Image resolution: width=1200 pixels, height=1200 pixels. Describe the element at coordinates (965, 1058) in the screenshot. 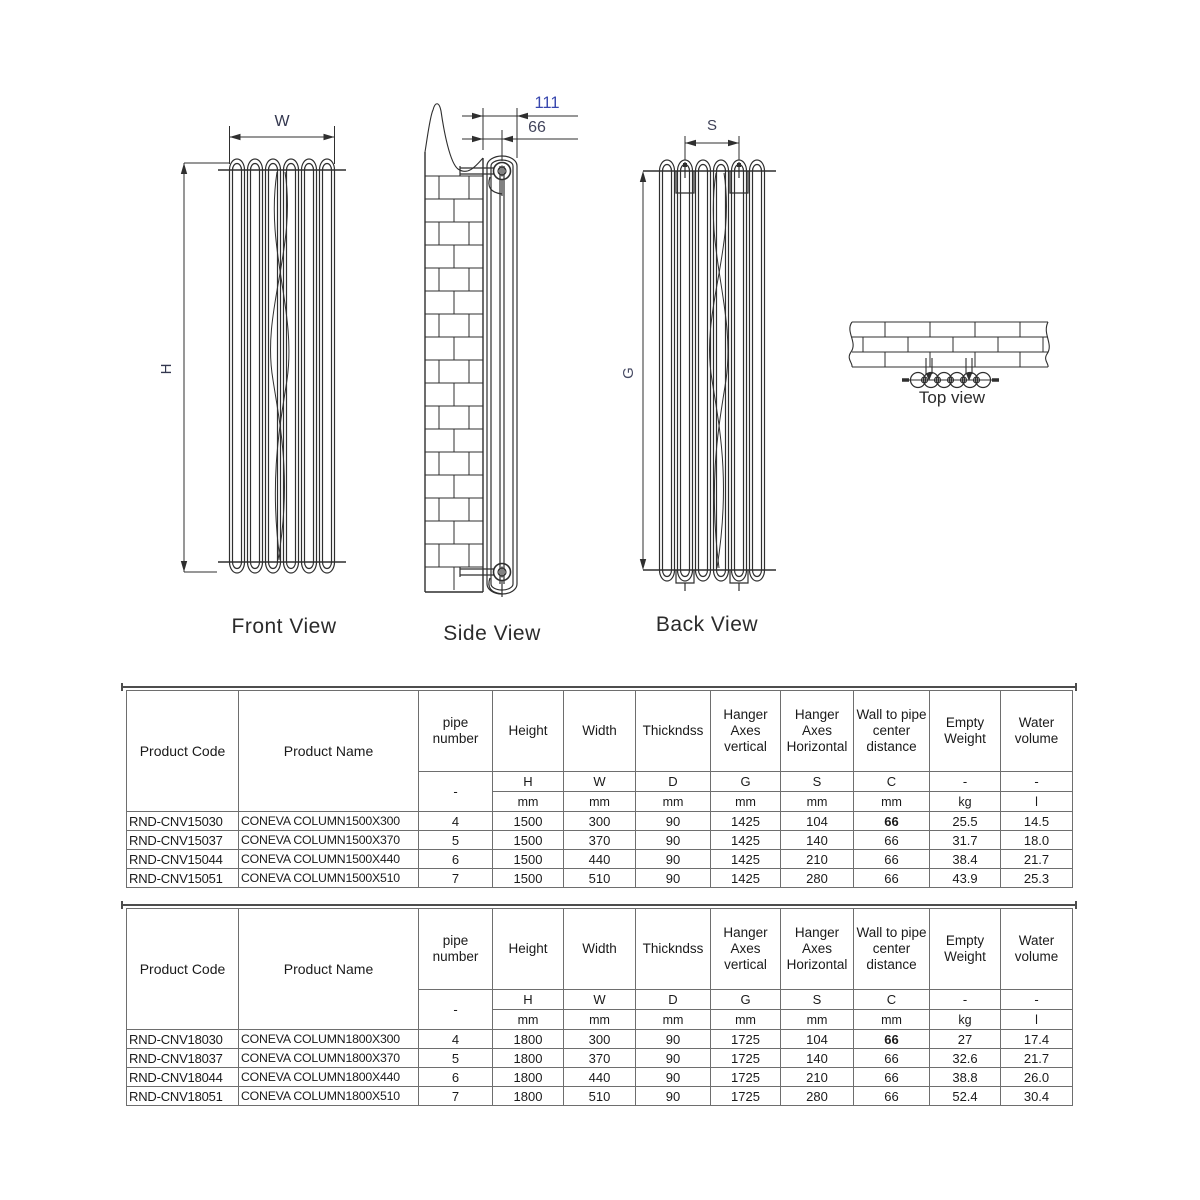

I see `data-cell: 32.6` at that location.